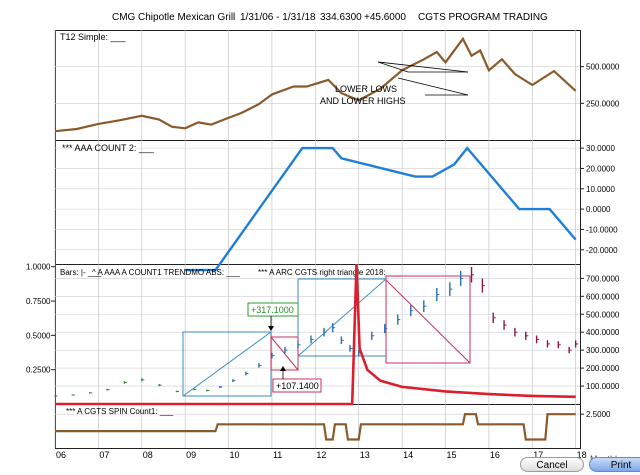 The width and height of the screenshot is (640, 475). Describe the element at coordinates (341, 17) in the screenshot. I see `header-price: 334.6300` at that location.